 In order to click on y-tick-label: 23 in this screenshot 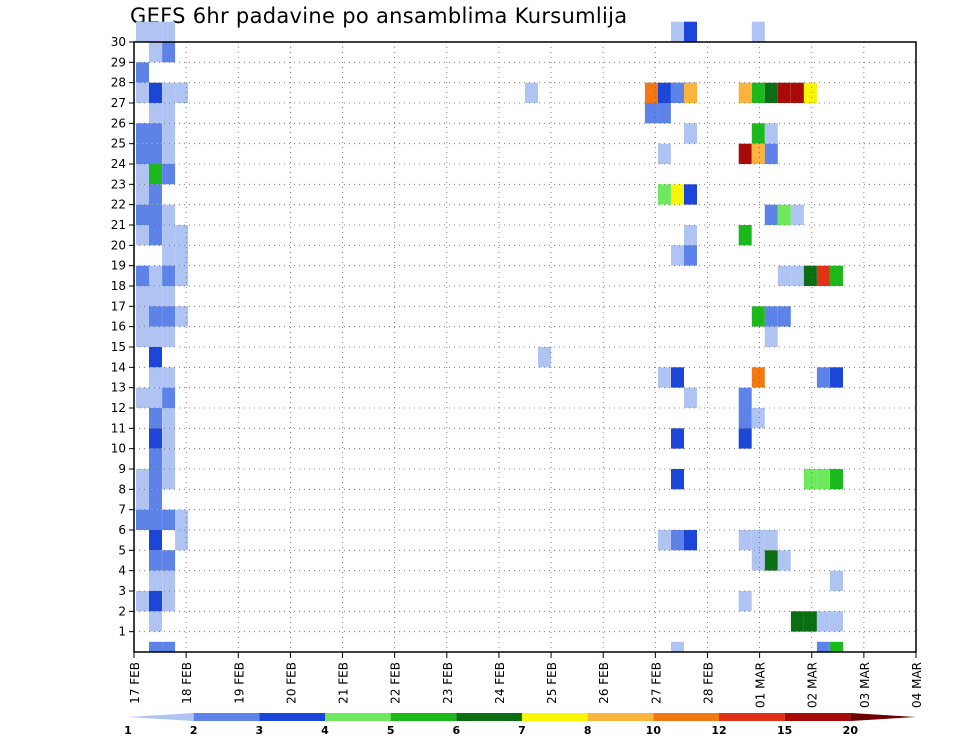, I will do `click(118, 184)`.